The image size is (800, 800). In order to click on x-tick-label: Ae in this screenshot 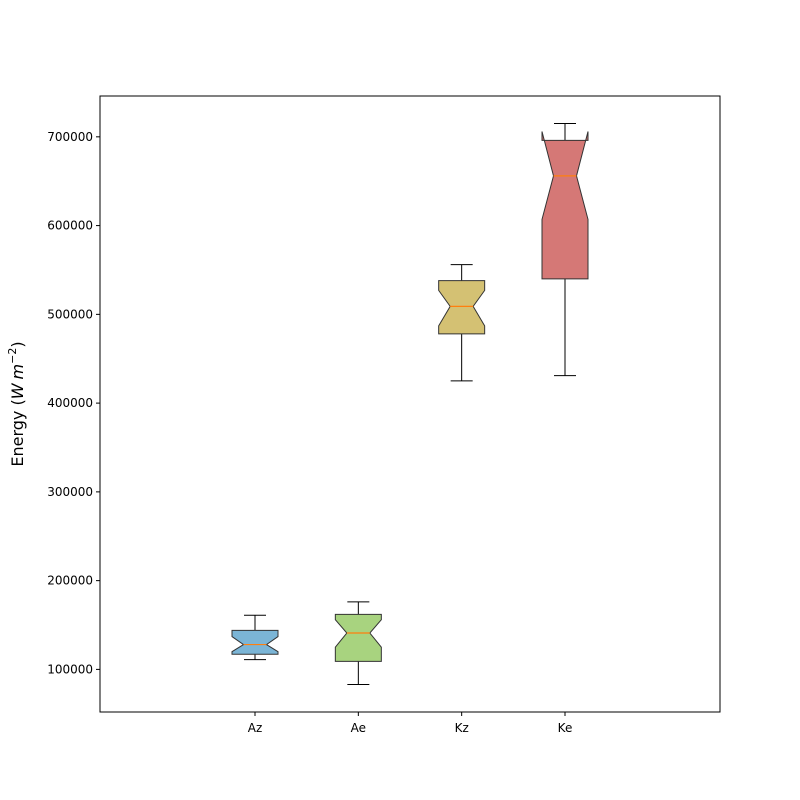, I will do `click(358, 728)`.